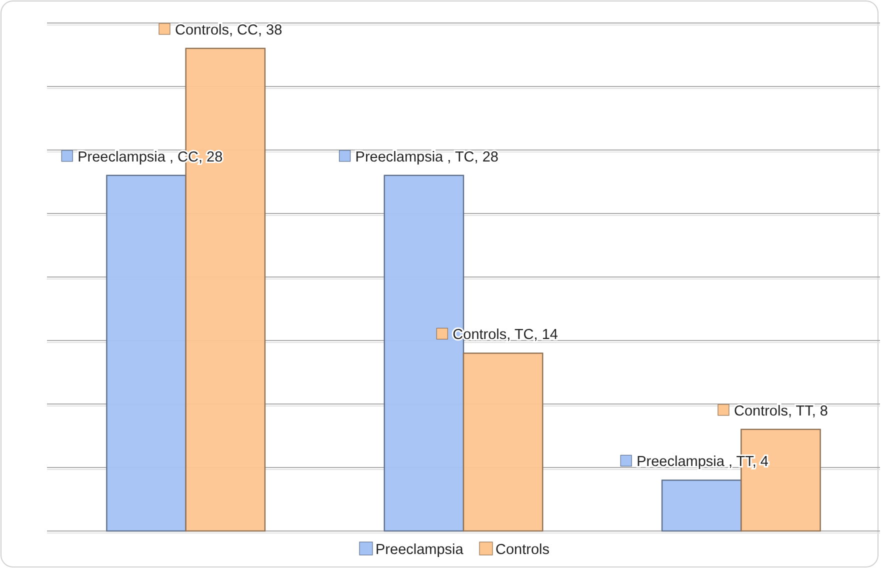 The image size is (885, 570). Describe the element at coordinates (426, 157) in the screenshot. I see `data-label: Preeclampsia , TC, 28` at that location.